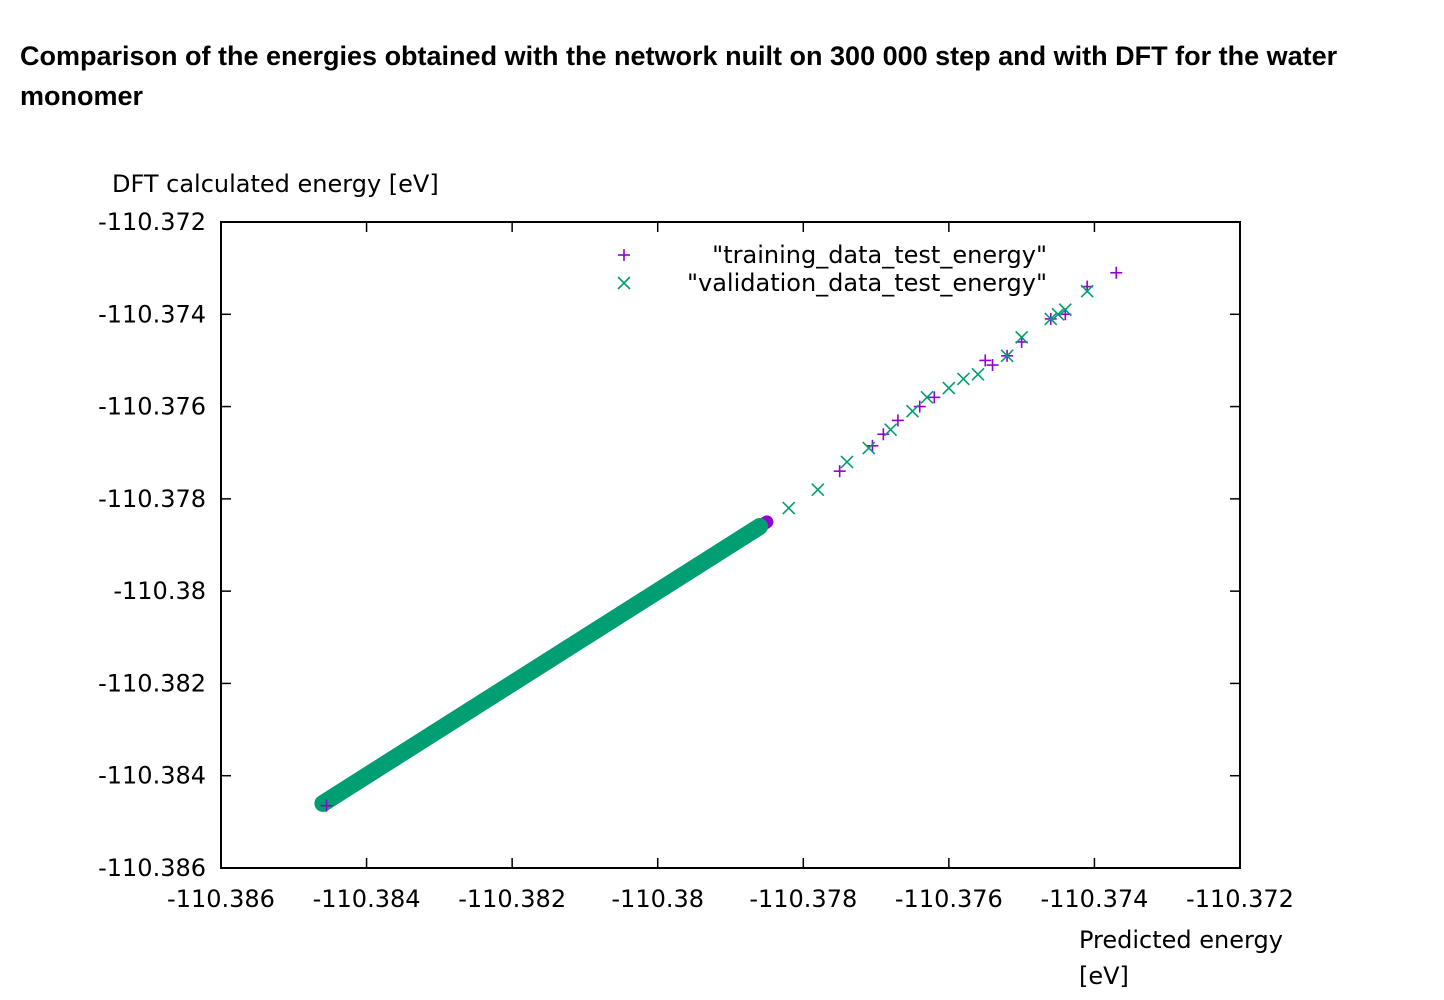 Image resolution: width=1444 pixels, height=1000 pixels. Describe the element at coordinates (1240, 899) in the screenshot. I see `x-tick-label: -110.372` at that location.